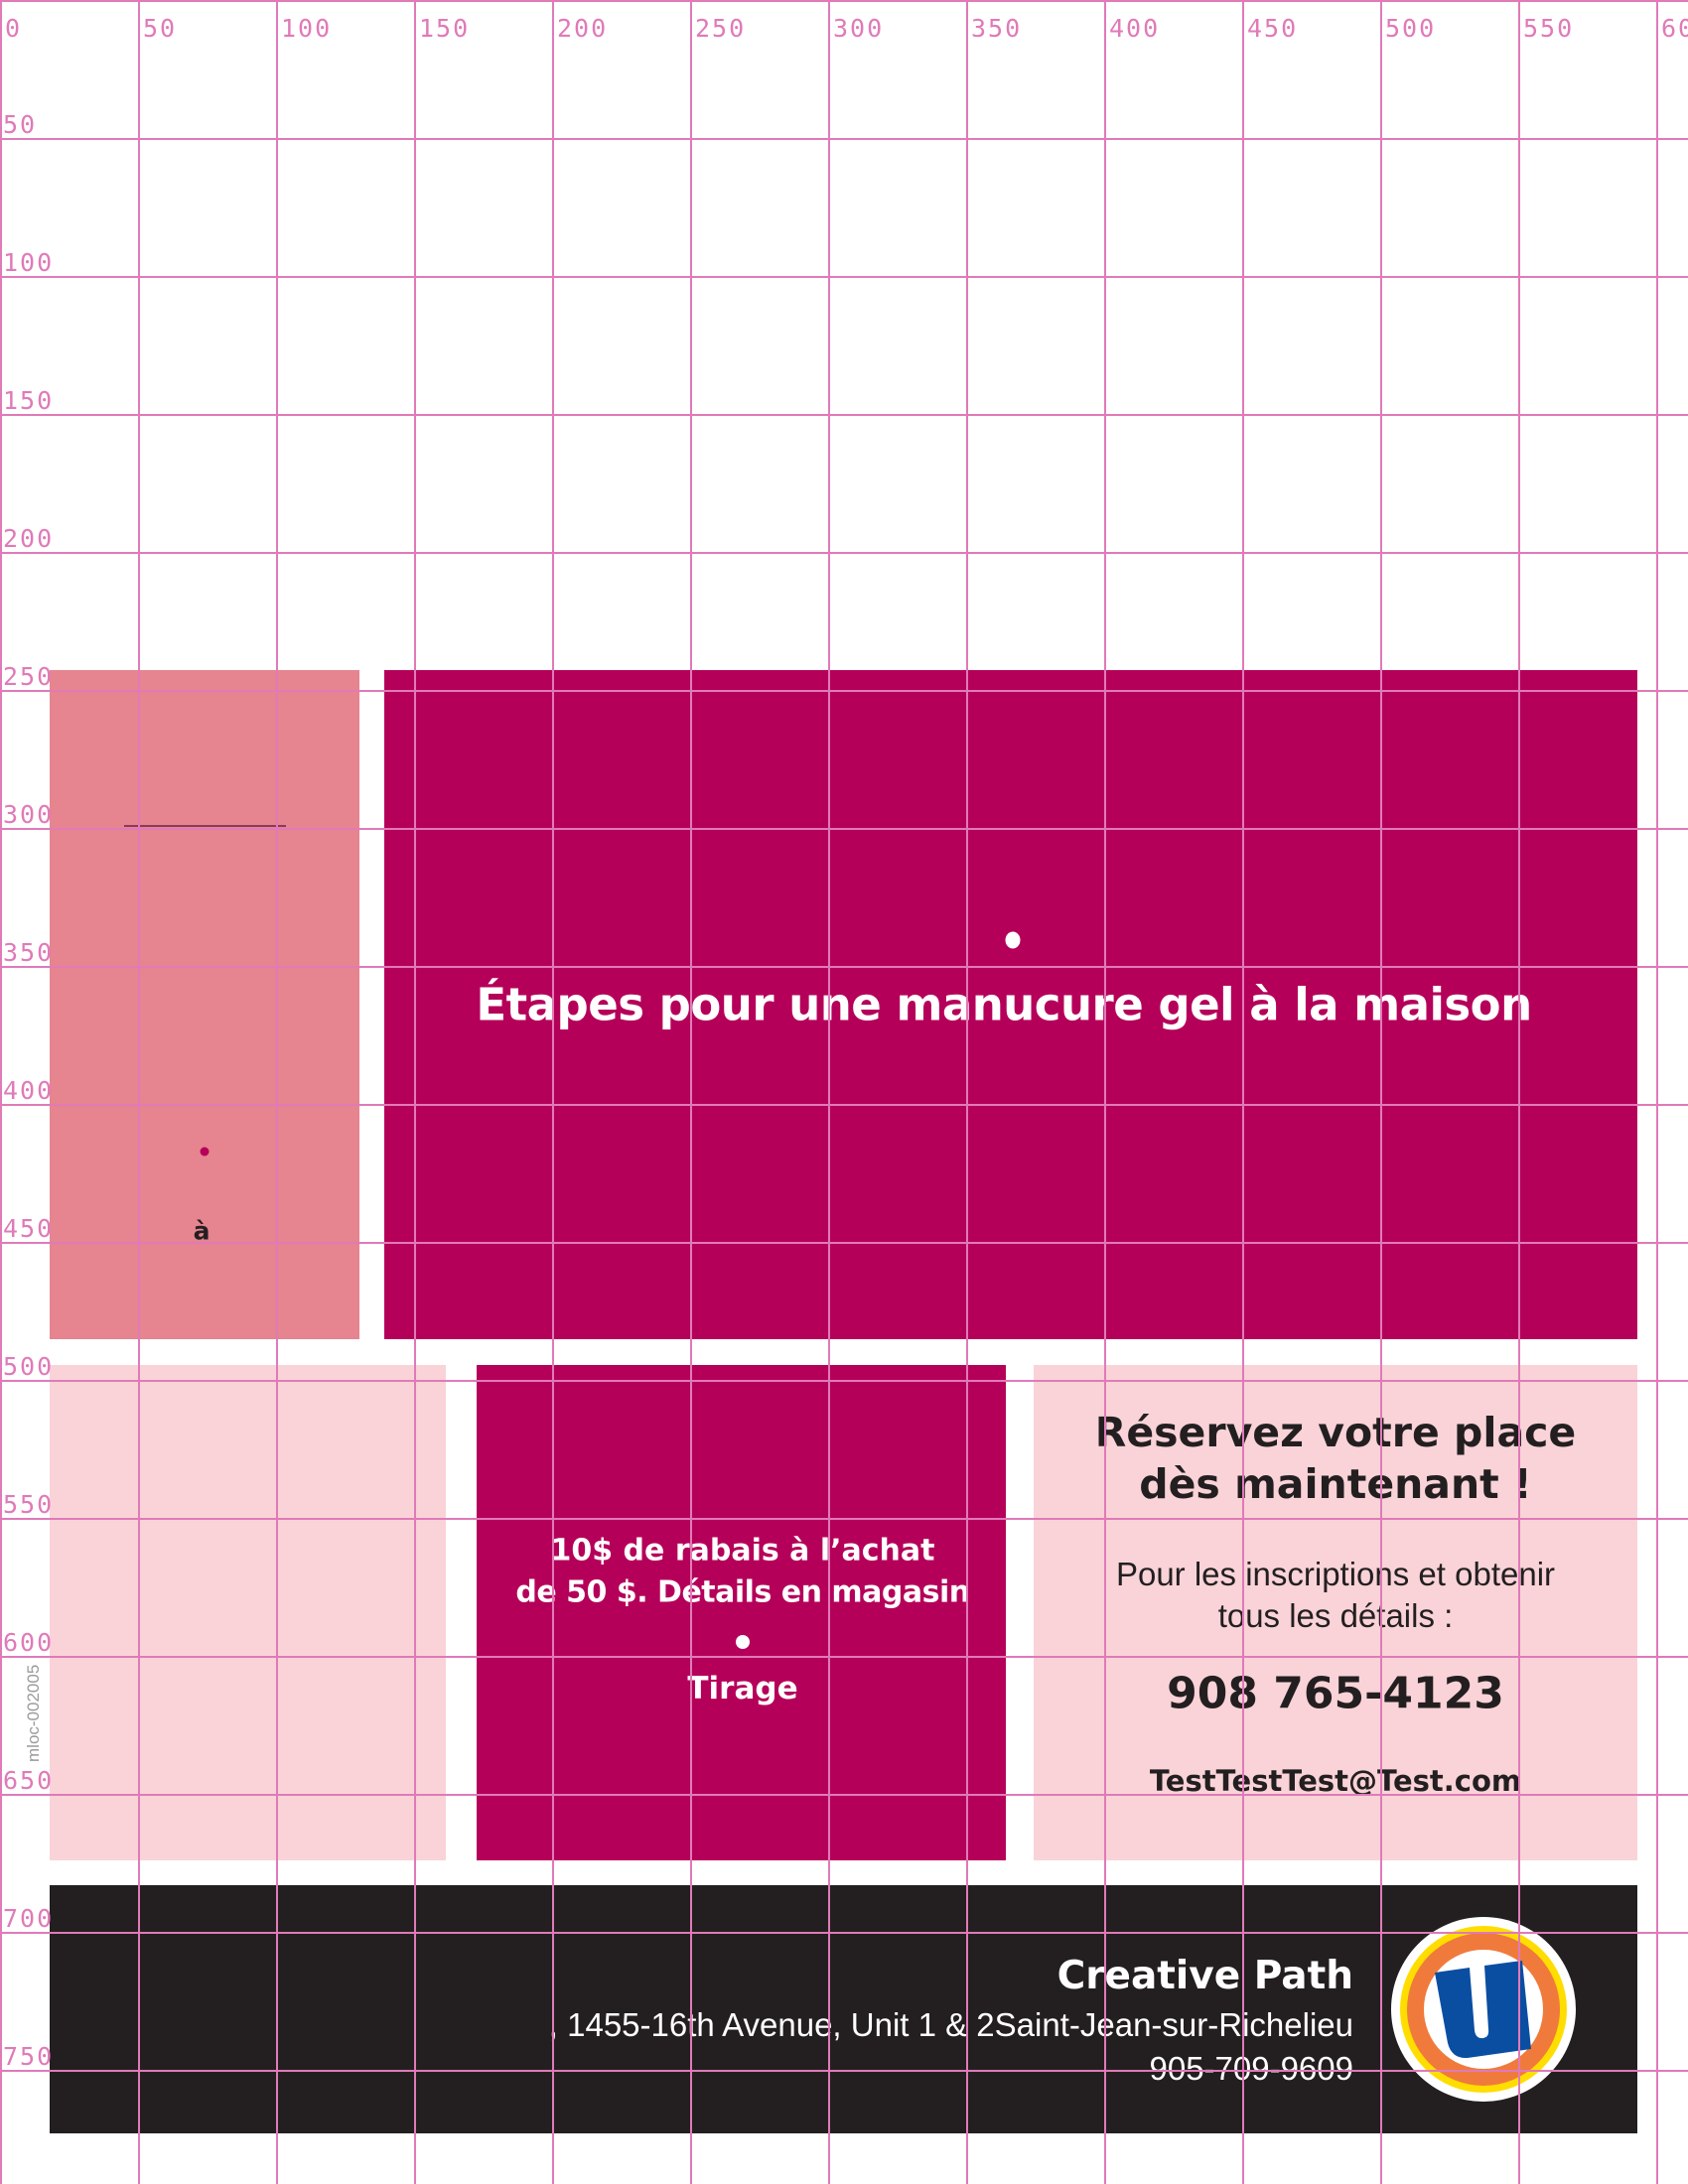  What do you see at coordinates (160, 28) in the screenshot?
I see `grid-label-x: 50` at bounding box center [160, 28].